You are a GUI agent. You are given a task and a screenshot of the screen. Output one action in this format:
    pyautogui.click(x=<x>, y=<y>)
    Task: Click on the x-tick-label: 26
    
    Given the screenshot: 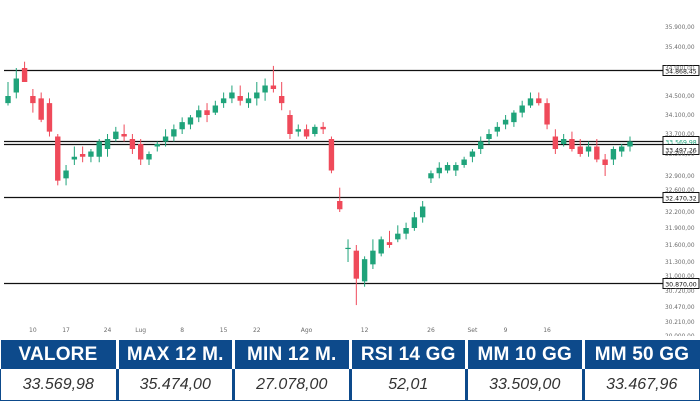 What is the action you would take?
    pyautogui.click(x=431, y=330)
    